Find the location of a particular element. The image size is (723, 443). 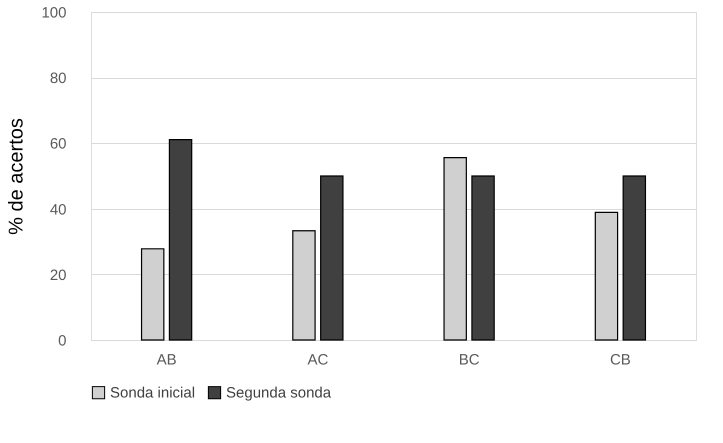

y-tick-label: 20 is located at coordinates (58, 275).